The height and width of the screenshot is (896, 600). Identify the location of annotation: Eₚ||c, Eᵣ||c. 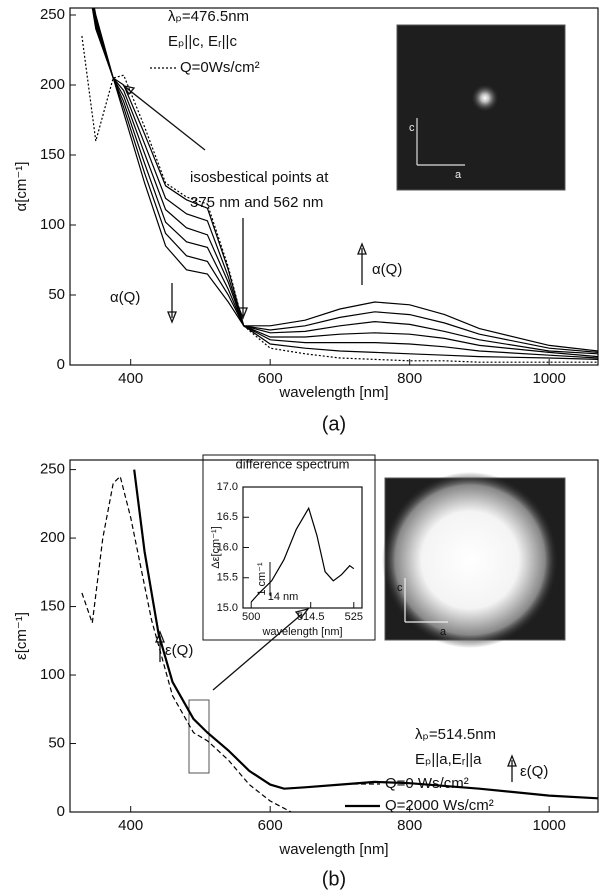
(202, 41).